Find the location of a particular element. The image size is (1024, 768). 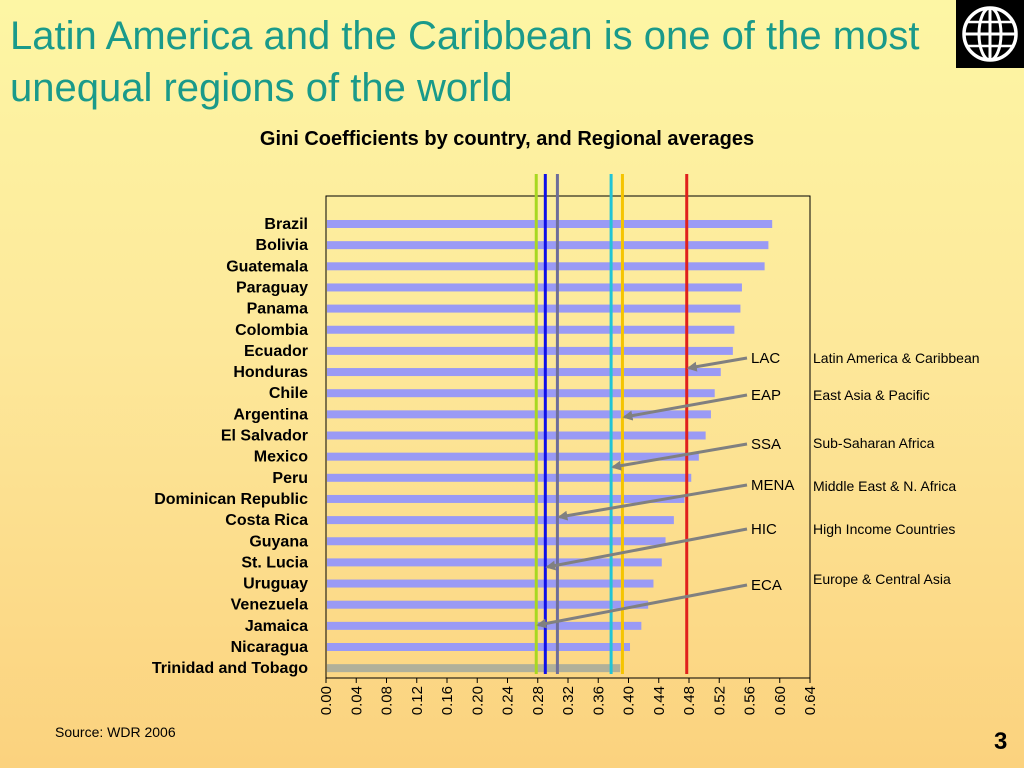

category-label: Costa Rica is located at coordinates (266, 520).